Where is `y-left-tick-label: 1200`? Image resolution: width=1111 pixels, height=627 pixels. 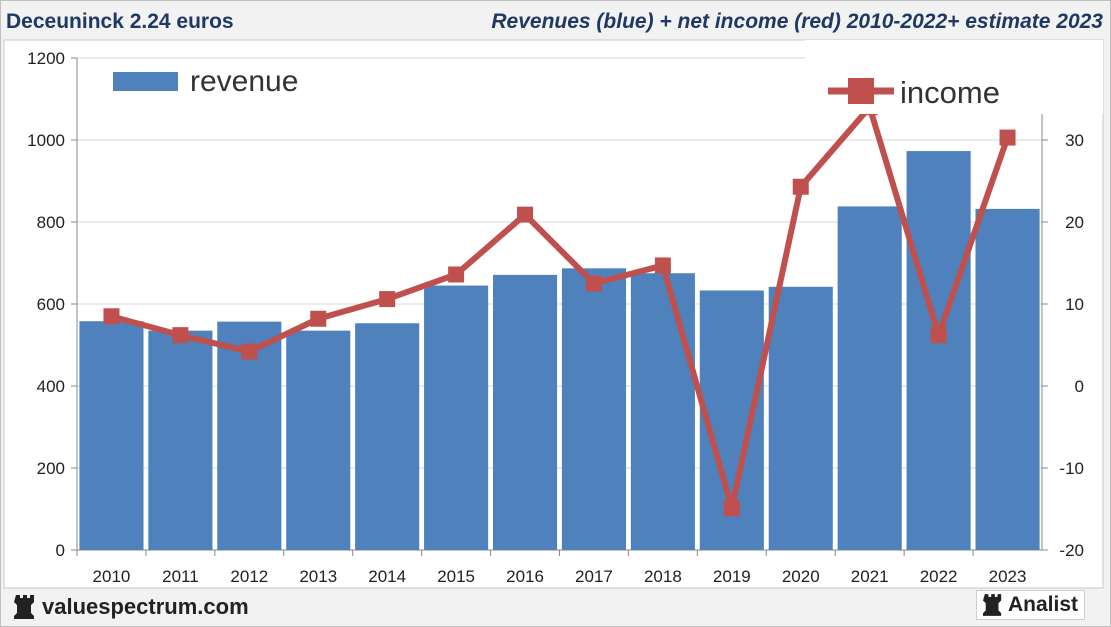
y-left-tick-label: 1200 is located at coordinates (46, 58).